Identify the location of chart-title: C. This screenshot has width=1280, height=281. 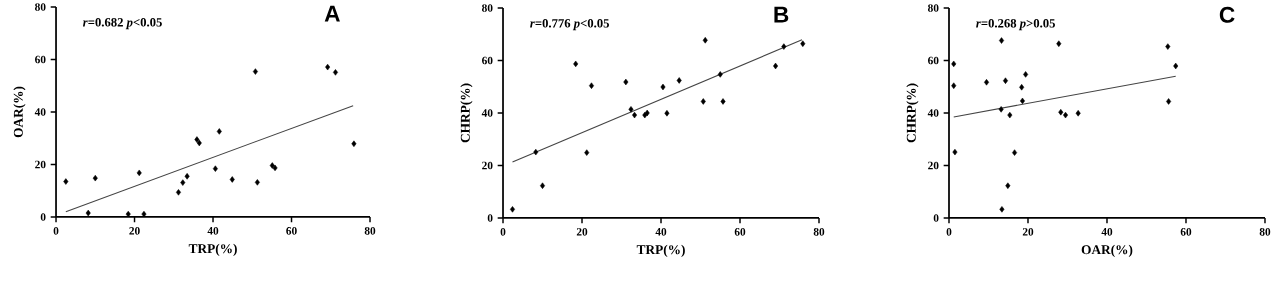
(1227, 14).